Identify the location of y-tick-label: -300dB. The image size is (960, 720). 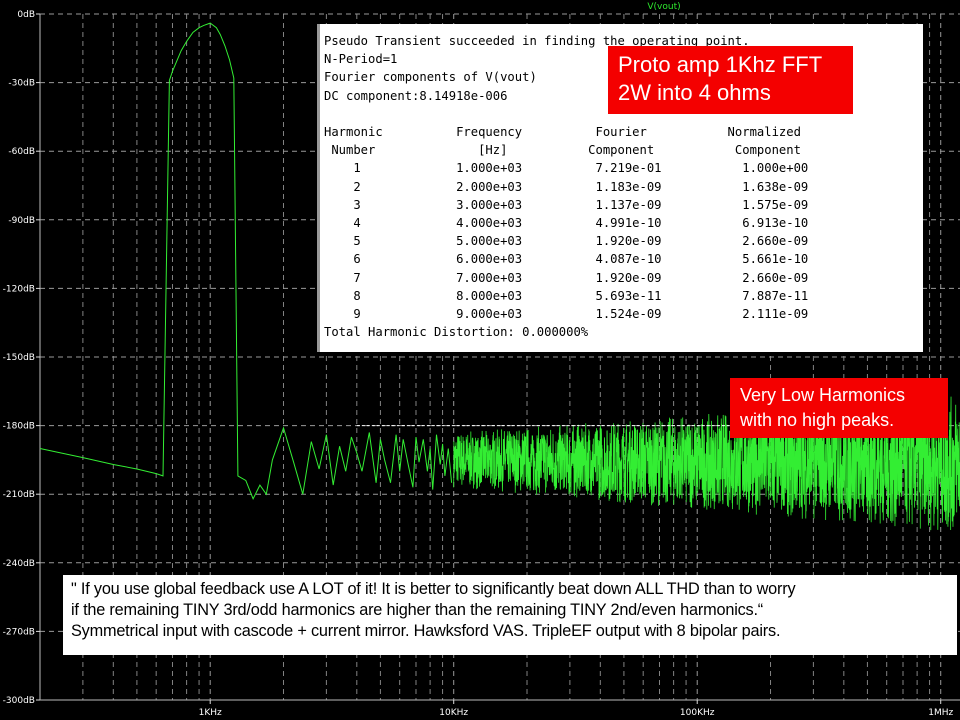
(19, 701).